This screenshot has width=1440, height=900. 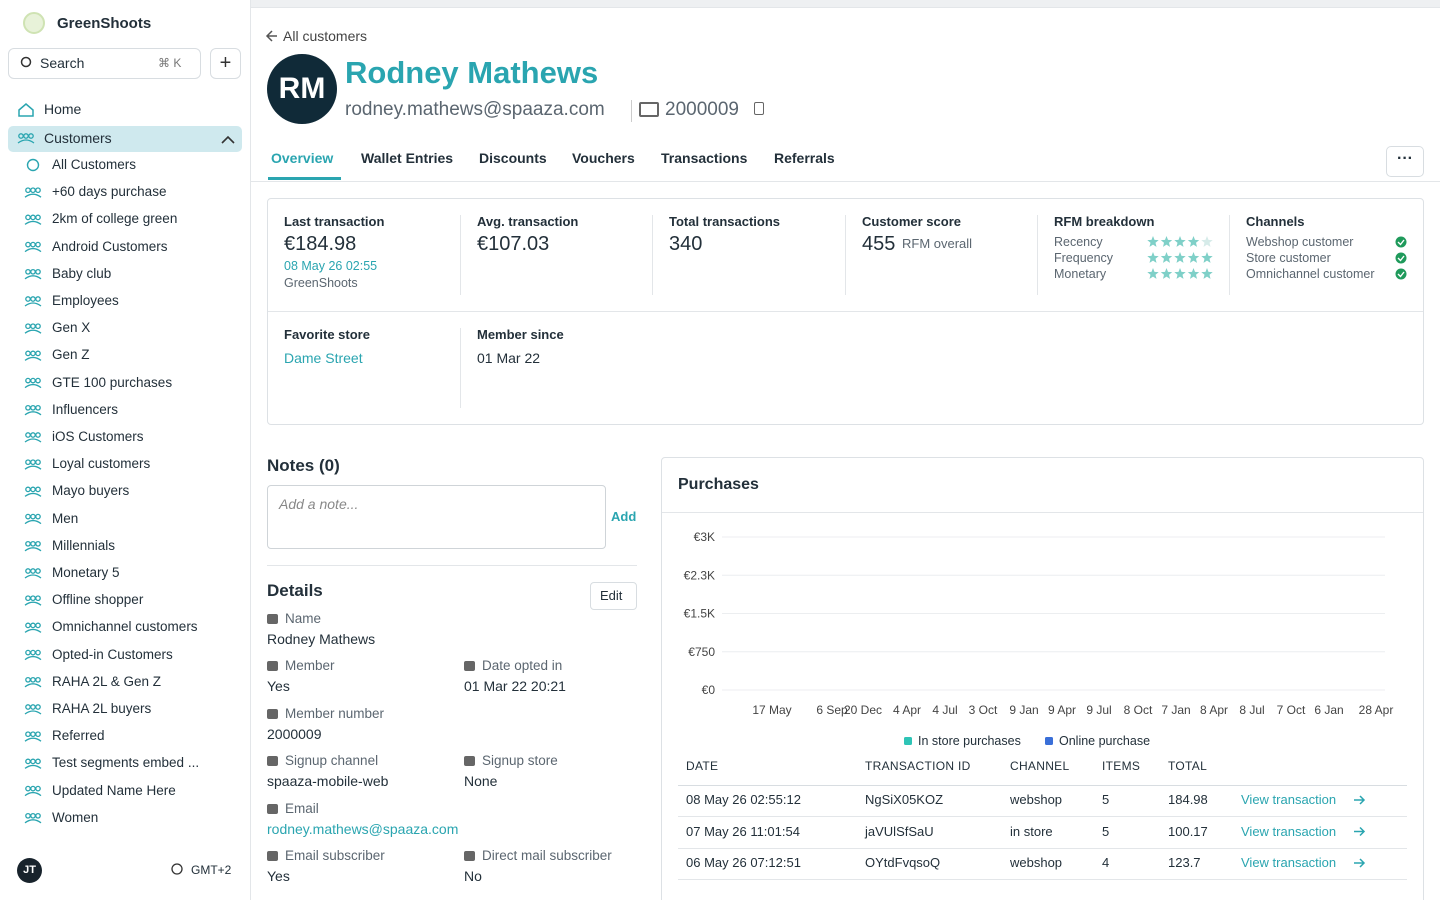 I want to click on tab: Overview, so click(x=302, y=158).